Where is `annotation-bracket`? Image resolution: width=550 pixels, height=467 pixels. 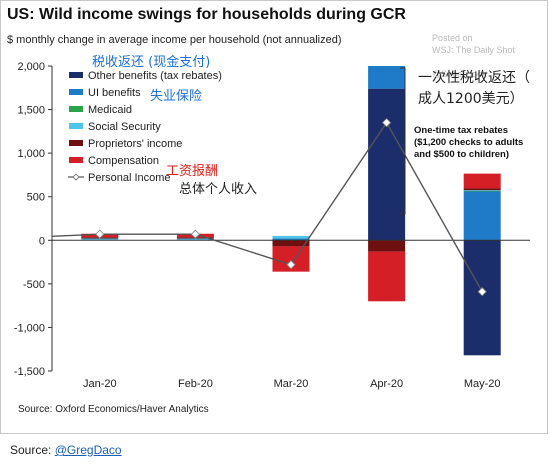 annotation-bracket is located at coordinates (403, 141).